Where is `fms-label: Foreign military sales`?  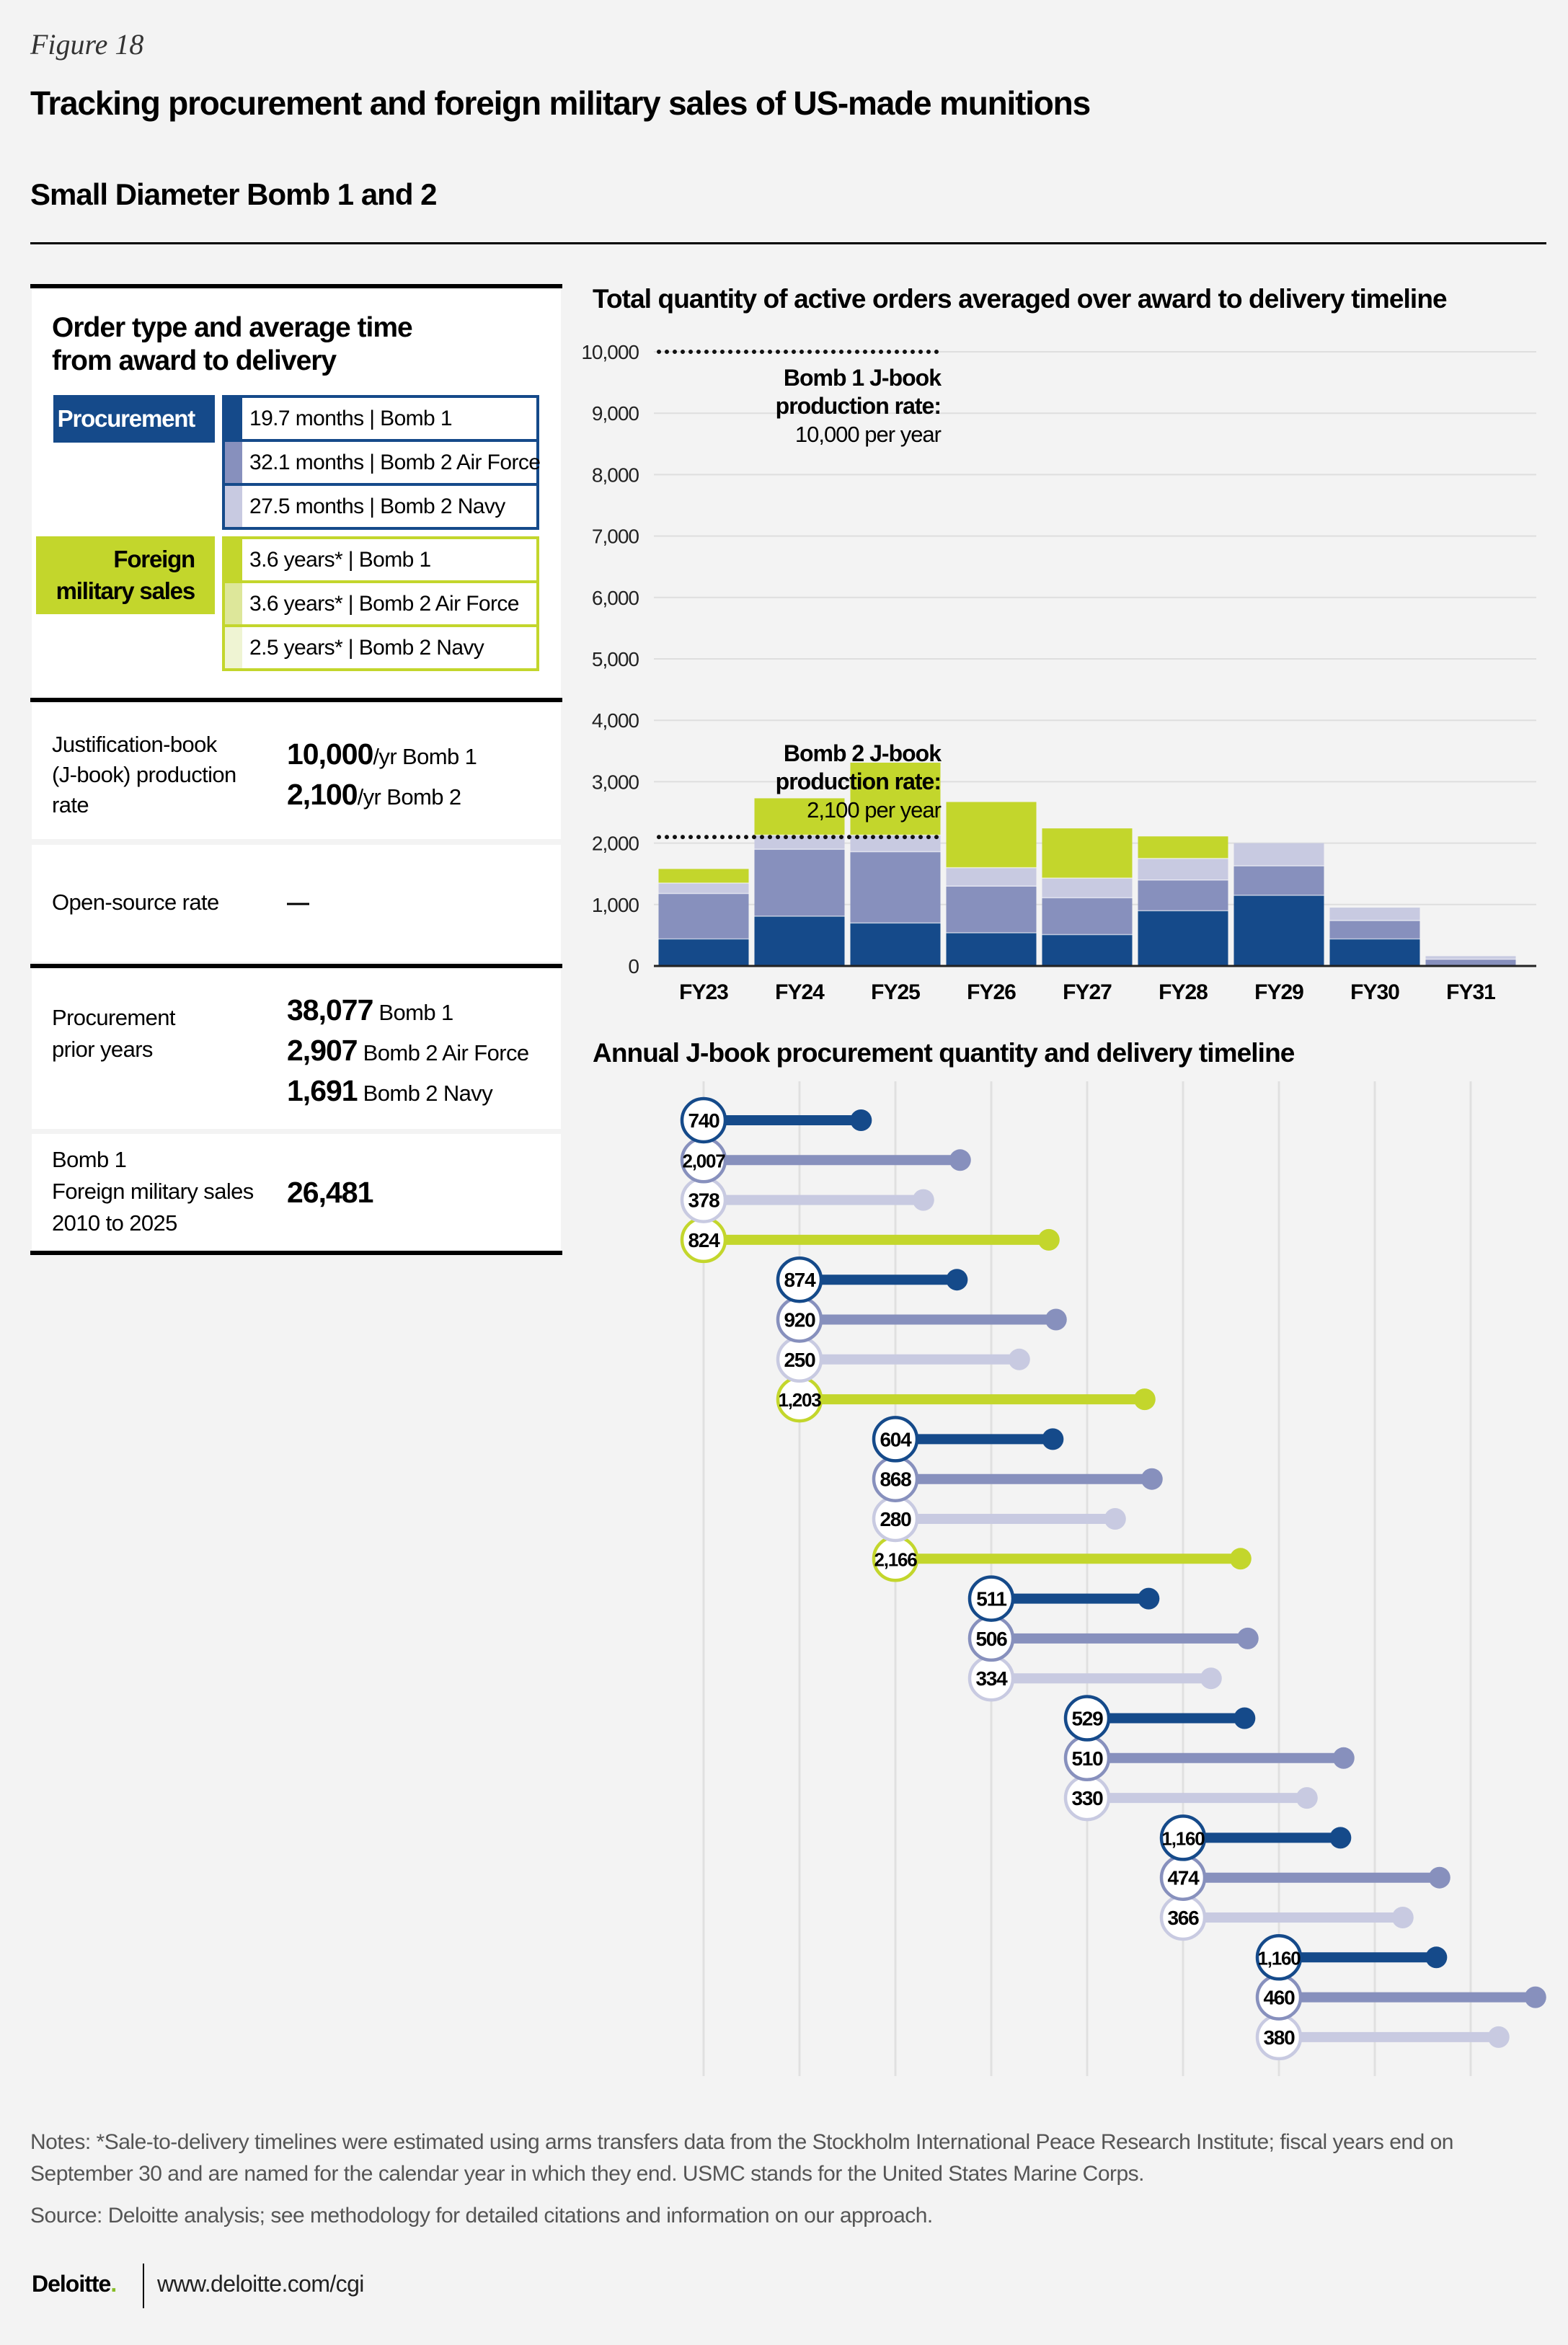
fms-label: Foreign military sales is located at coordinates (130, 576).